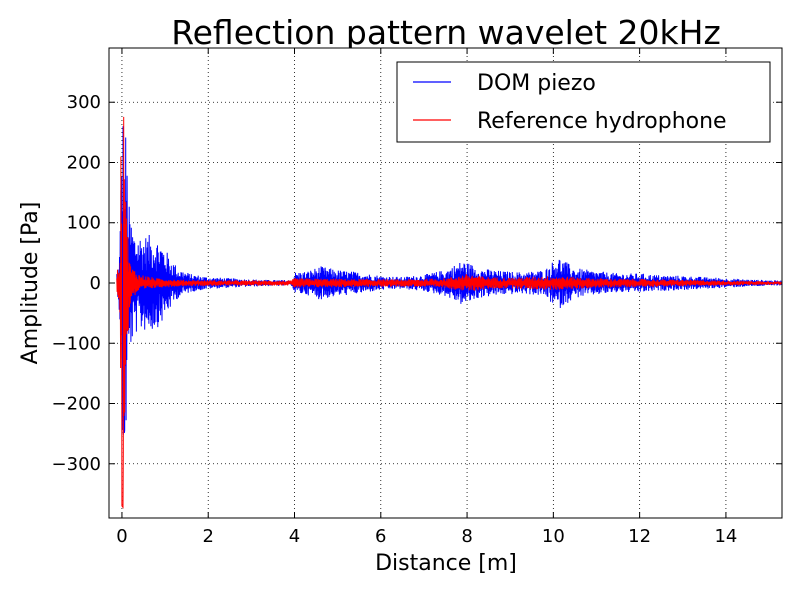 The height and width of the screenshot is (595, 800). What do you see at coordinates (536, 83) in the screenshot?
I see `legend-label-dom-piezo: DOM piezo` at bounding box center [536, 83].